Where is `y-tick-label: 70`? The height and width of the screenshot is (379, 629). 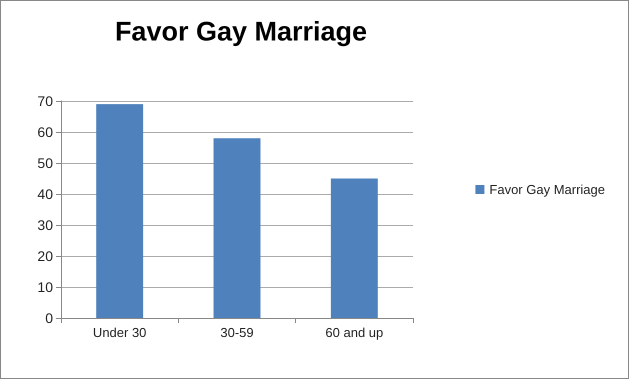
y-tick-label: 70 is located at coordinates (45, 101).